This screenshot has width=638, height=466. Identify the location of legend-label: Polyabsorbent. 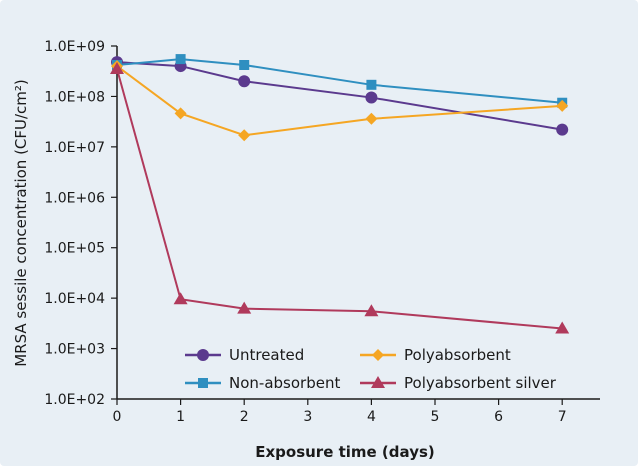
(457, 355).